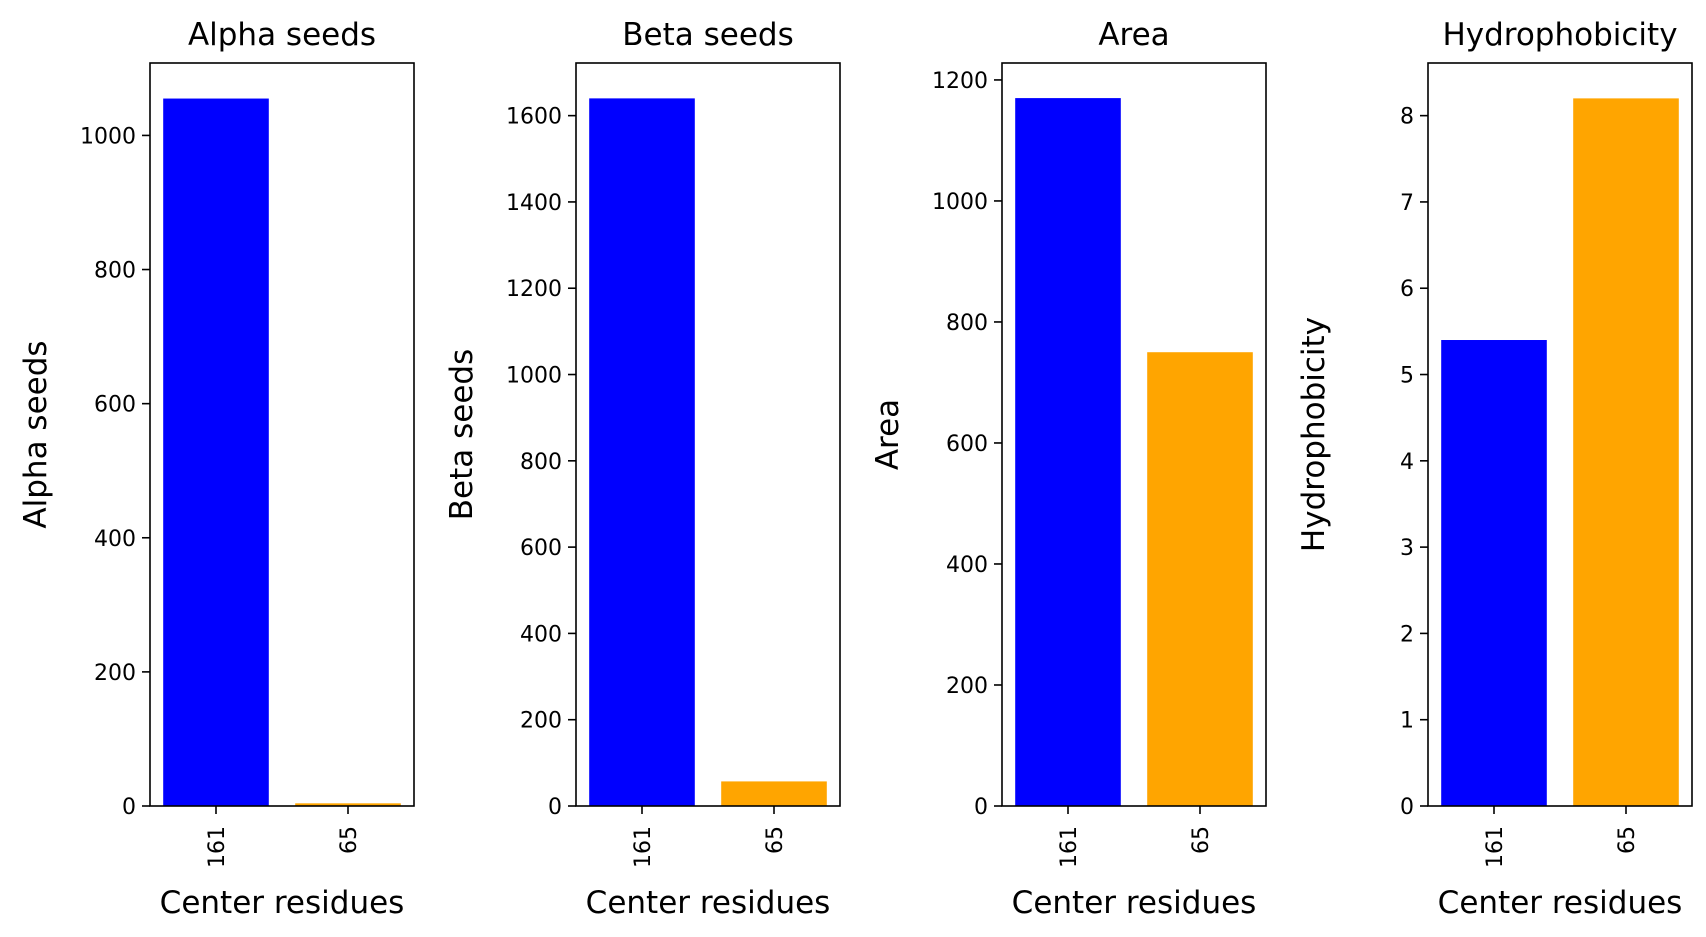  What do you see at coordinates (1407, 462) in the screenshot?
I see `y-tick-label: 4` at bounding box center [1407, 462].